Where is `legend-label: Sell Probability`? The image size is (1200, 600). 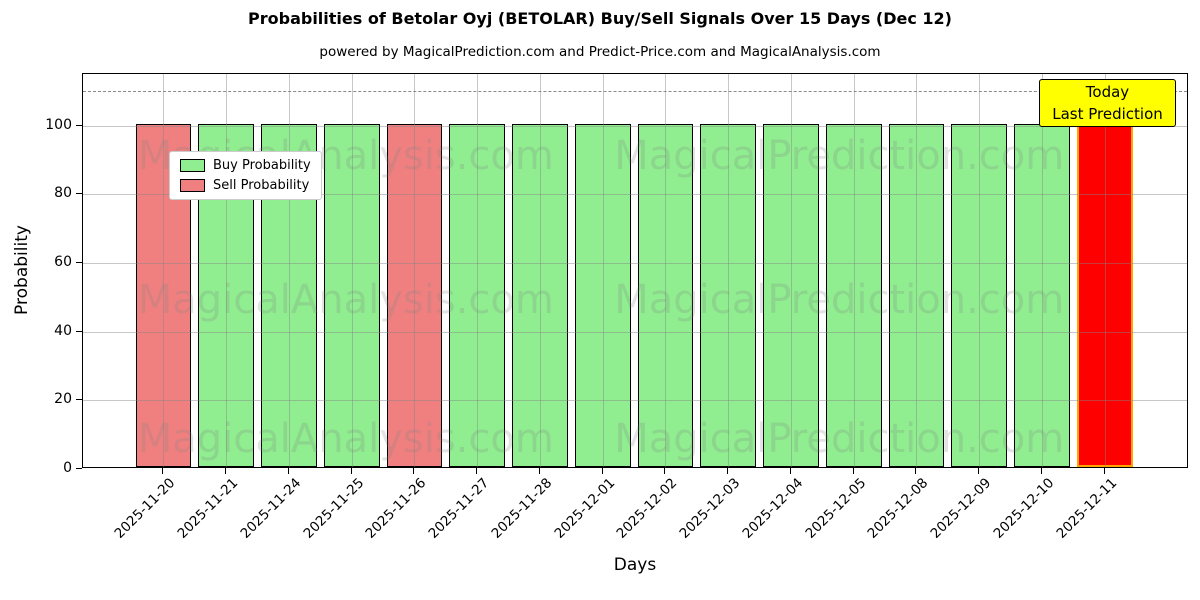 legend-label: Sell Probability is located at coordinates (261, 185).